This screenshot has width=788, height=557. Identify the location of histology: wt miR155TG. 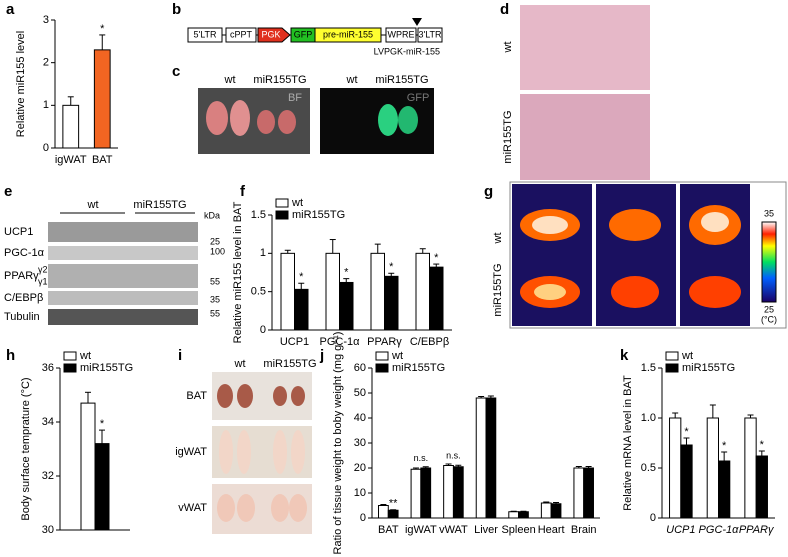
(576, 92).